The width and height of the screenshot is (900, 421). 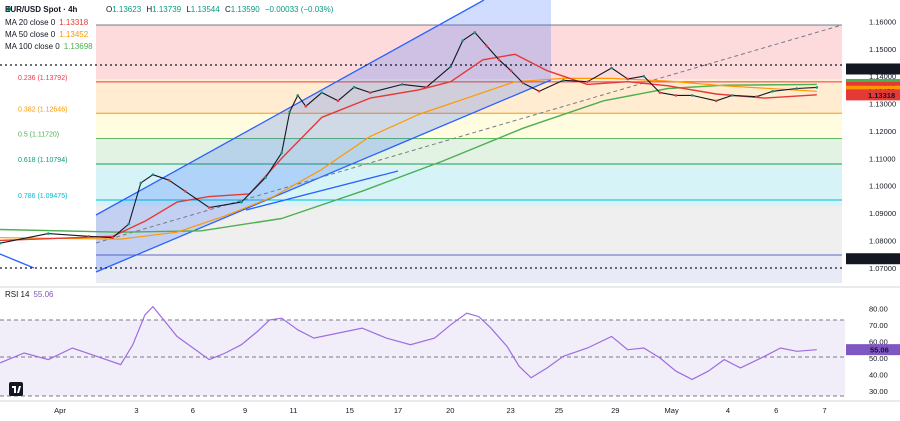 I want to click on rsi-tick-label: 30.00, so click(x=878, y=391).